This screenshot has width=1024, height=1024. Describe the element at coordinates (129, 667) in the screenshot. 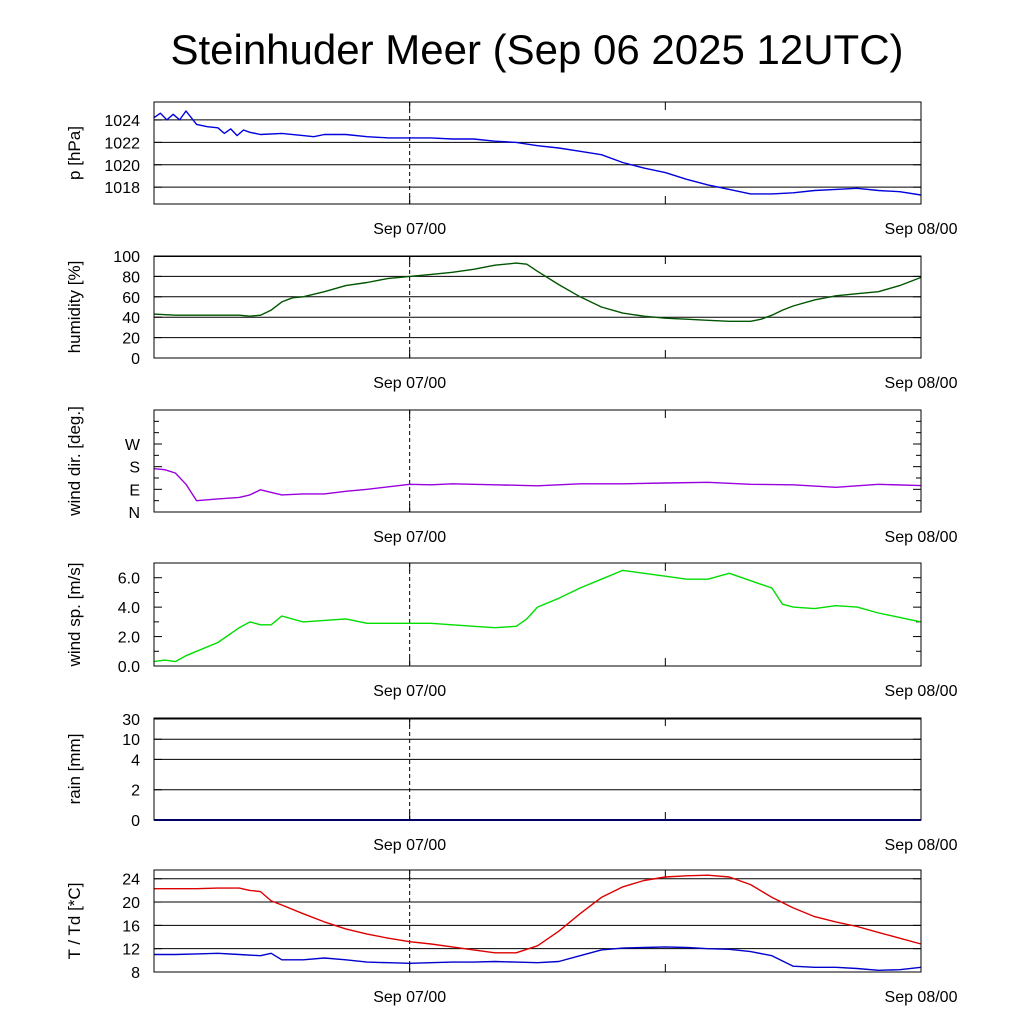

I see `y-tick-label: 0.0` at that location.